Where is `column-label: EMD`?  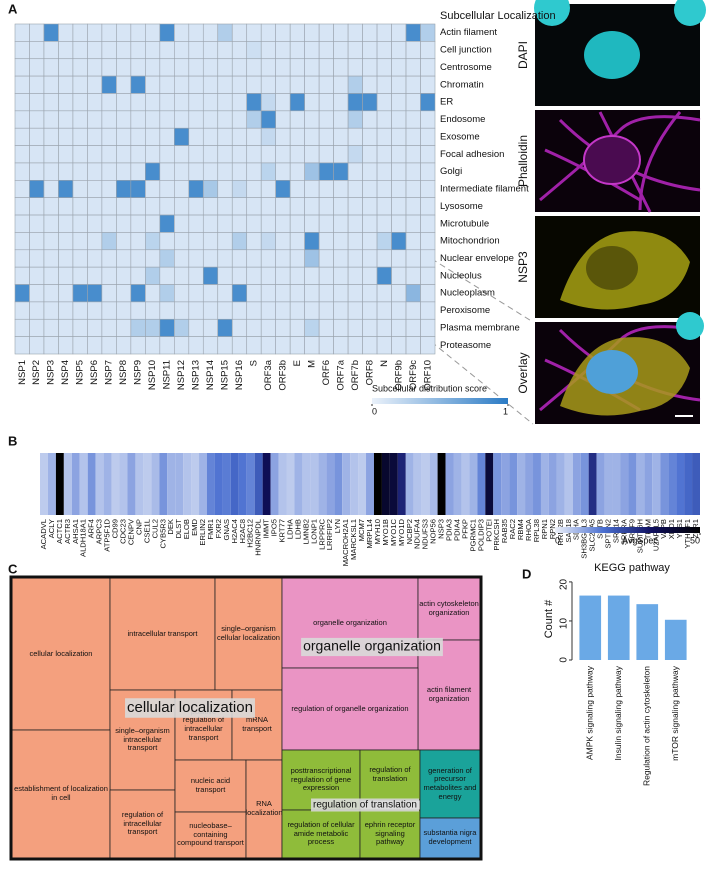
column-label: EMD is located at coordinates (194, 526).